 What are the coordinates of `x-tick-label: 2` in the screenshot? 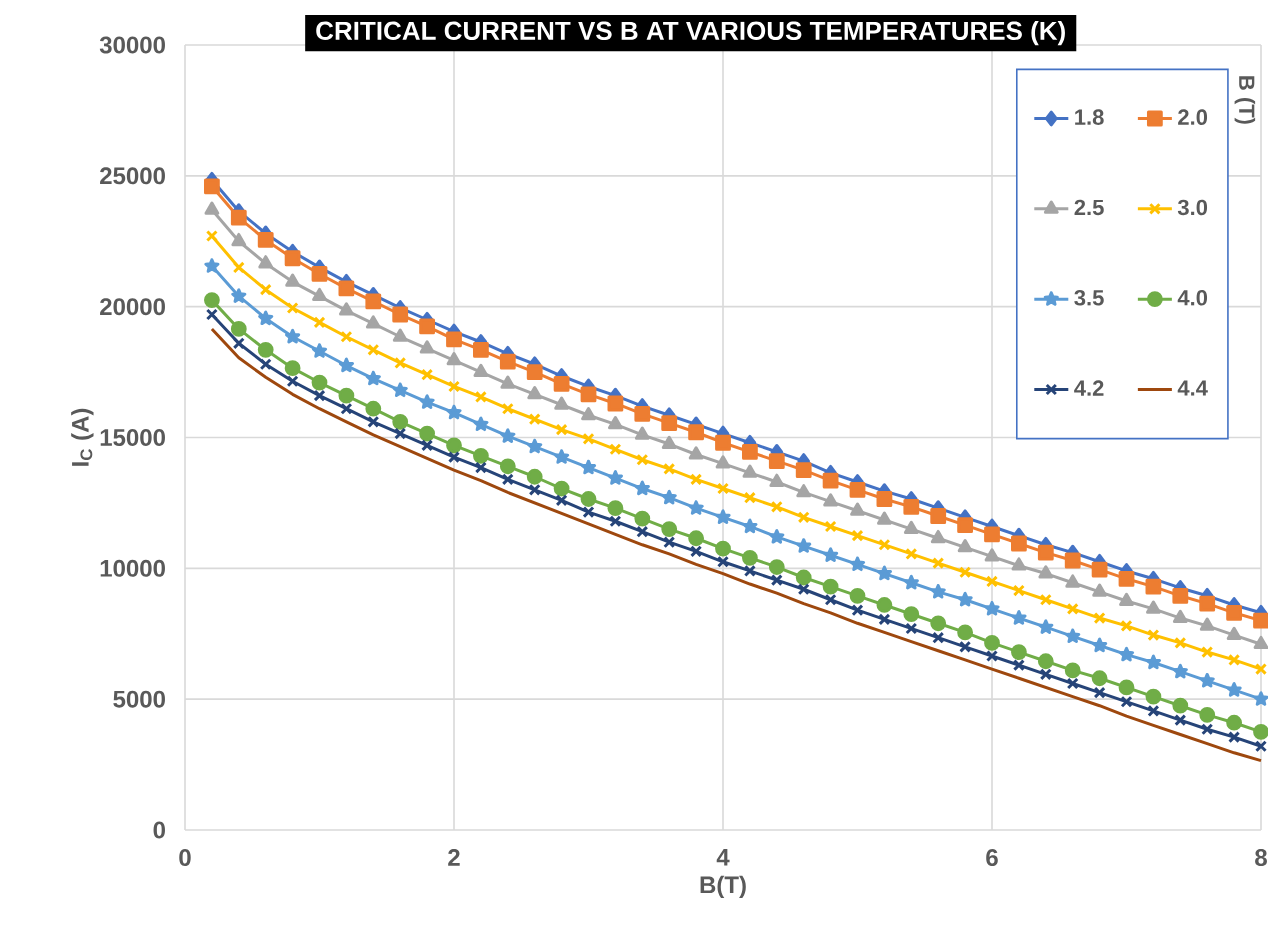 It's located at (454, 857).